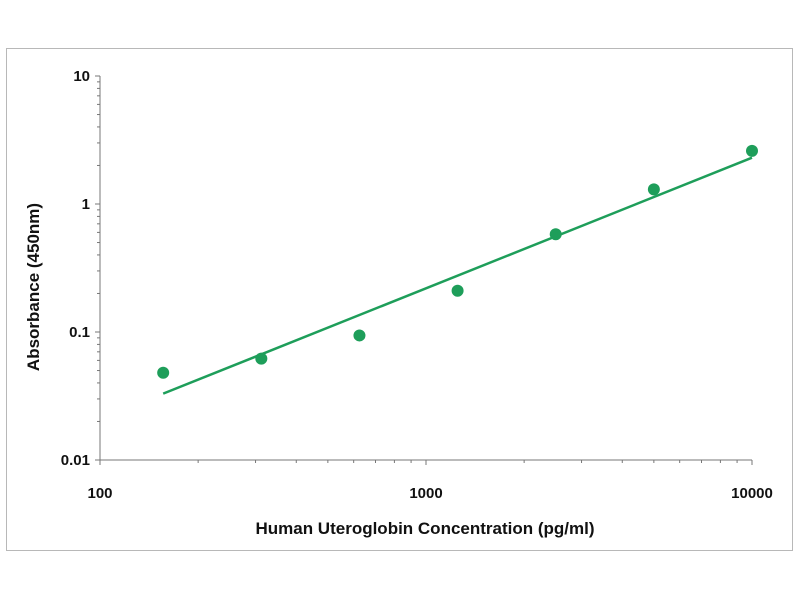 Image resolution: width=800 pixels, height=600 pixels. What do you see at coordinates (33, 287) in the screenshot?
I see `y-axis-title: Absorbance (450nm)` at bounding box center [33, 287].